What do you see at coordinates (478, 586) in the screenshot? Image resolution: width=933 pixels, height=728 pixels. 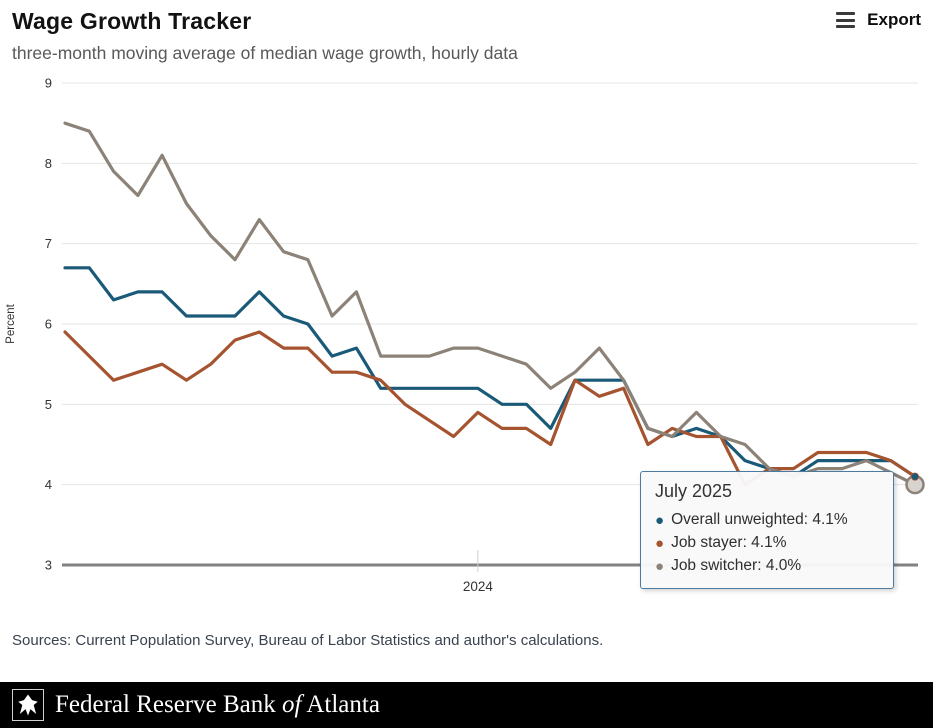 I see `svg-text: 2024` at bounding box center [478, 586].